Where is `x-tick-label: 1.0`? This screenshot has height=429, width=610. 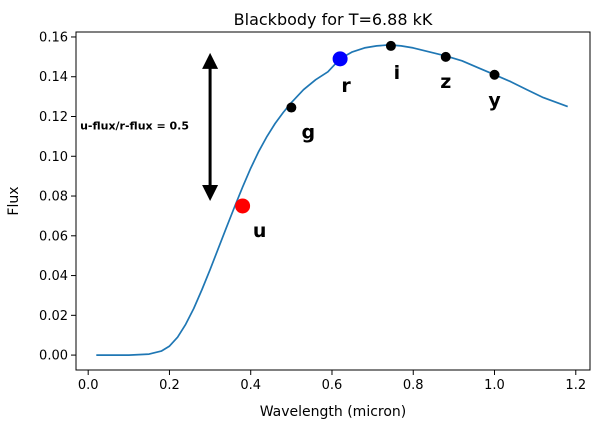
x-tick-label: 1.0 is located at coordinates (494, 385).